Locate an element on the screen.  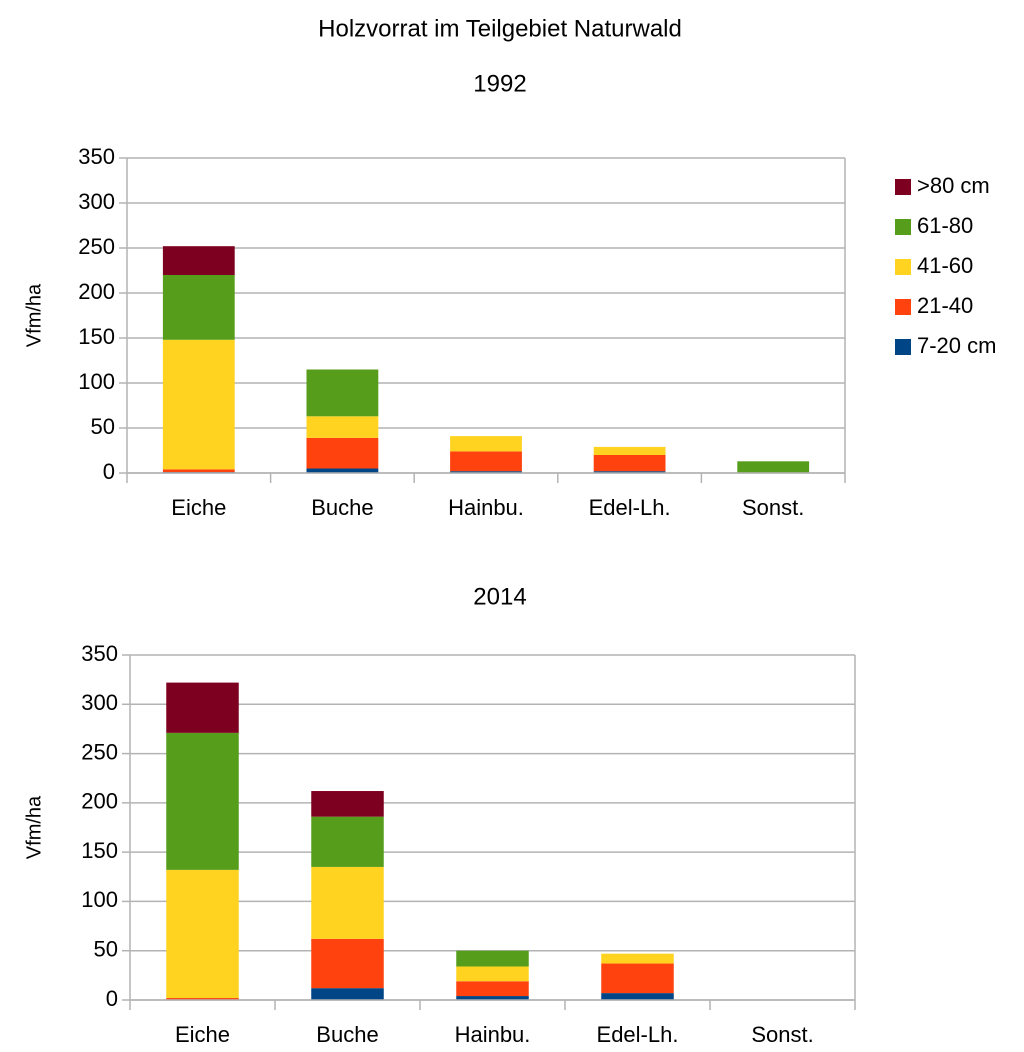
page-title: Holzvorrat im Teilgebiet Naturwald is located at coordinates (500, 28).